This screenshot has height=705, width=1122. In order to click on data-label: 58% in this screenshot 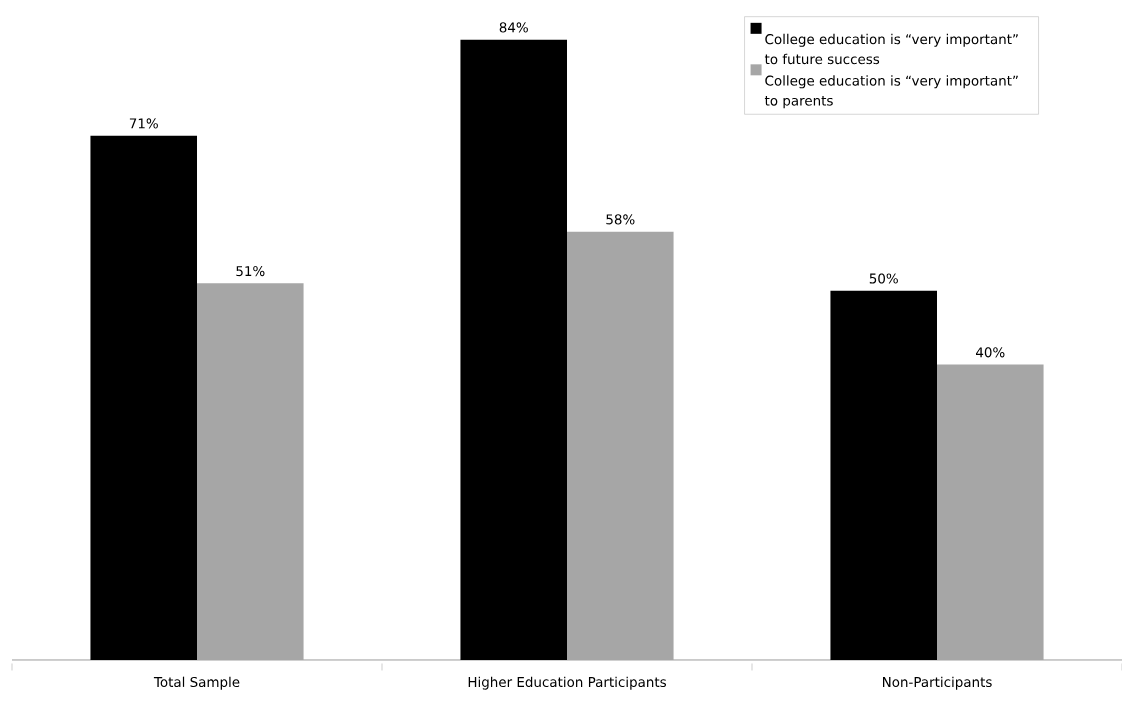, I will do `click(620, 219)`.